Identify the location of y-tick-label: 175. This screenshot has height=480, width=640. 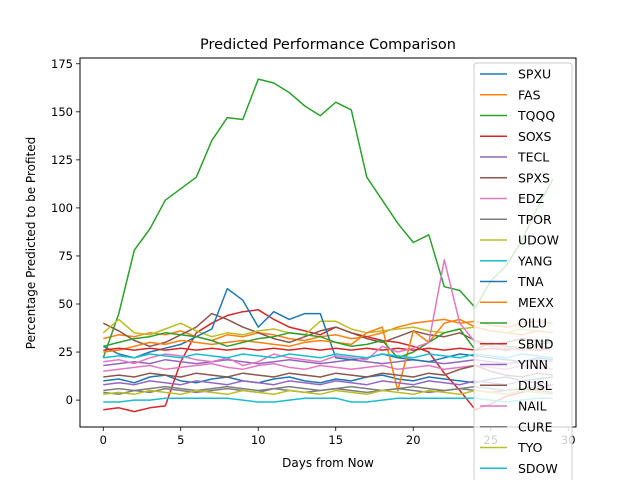
(62, 64).